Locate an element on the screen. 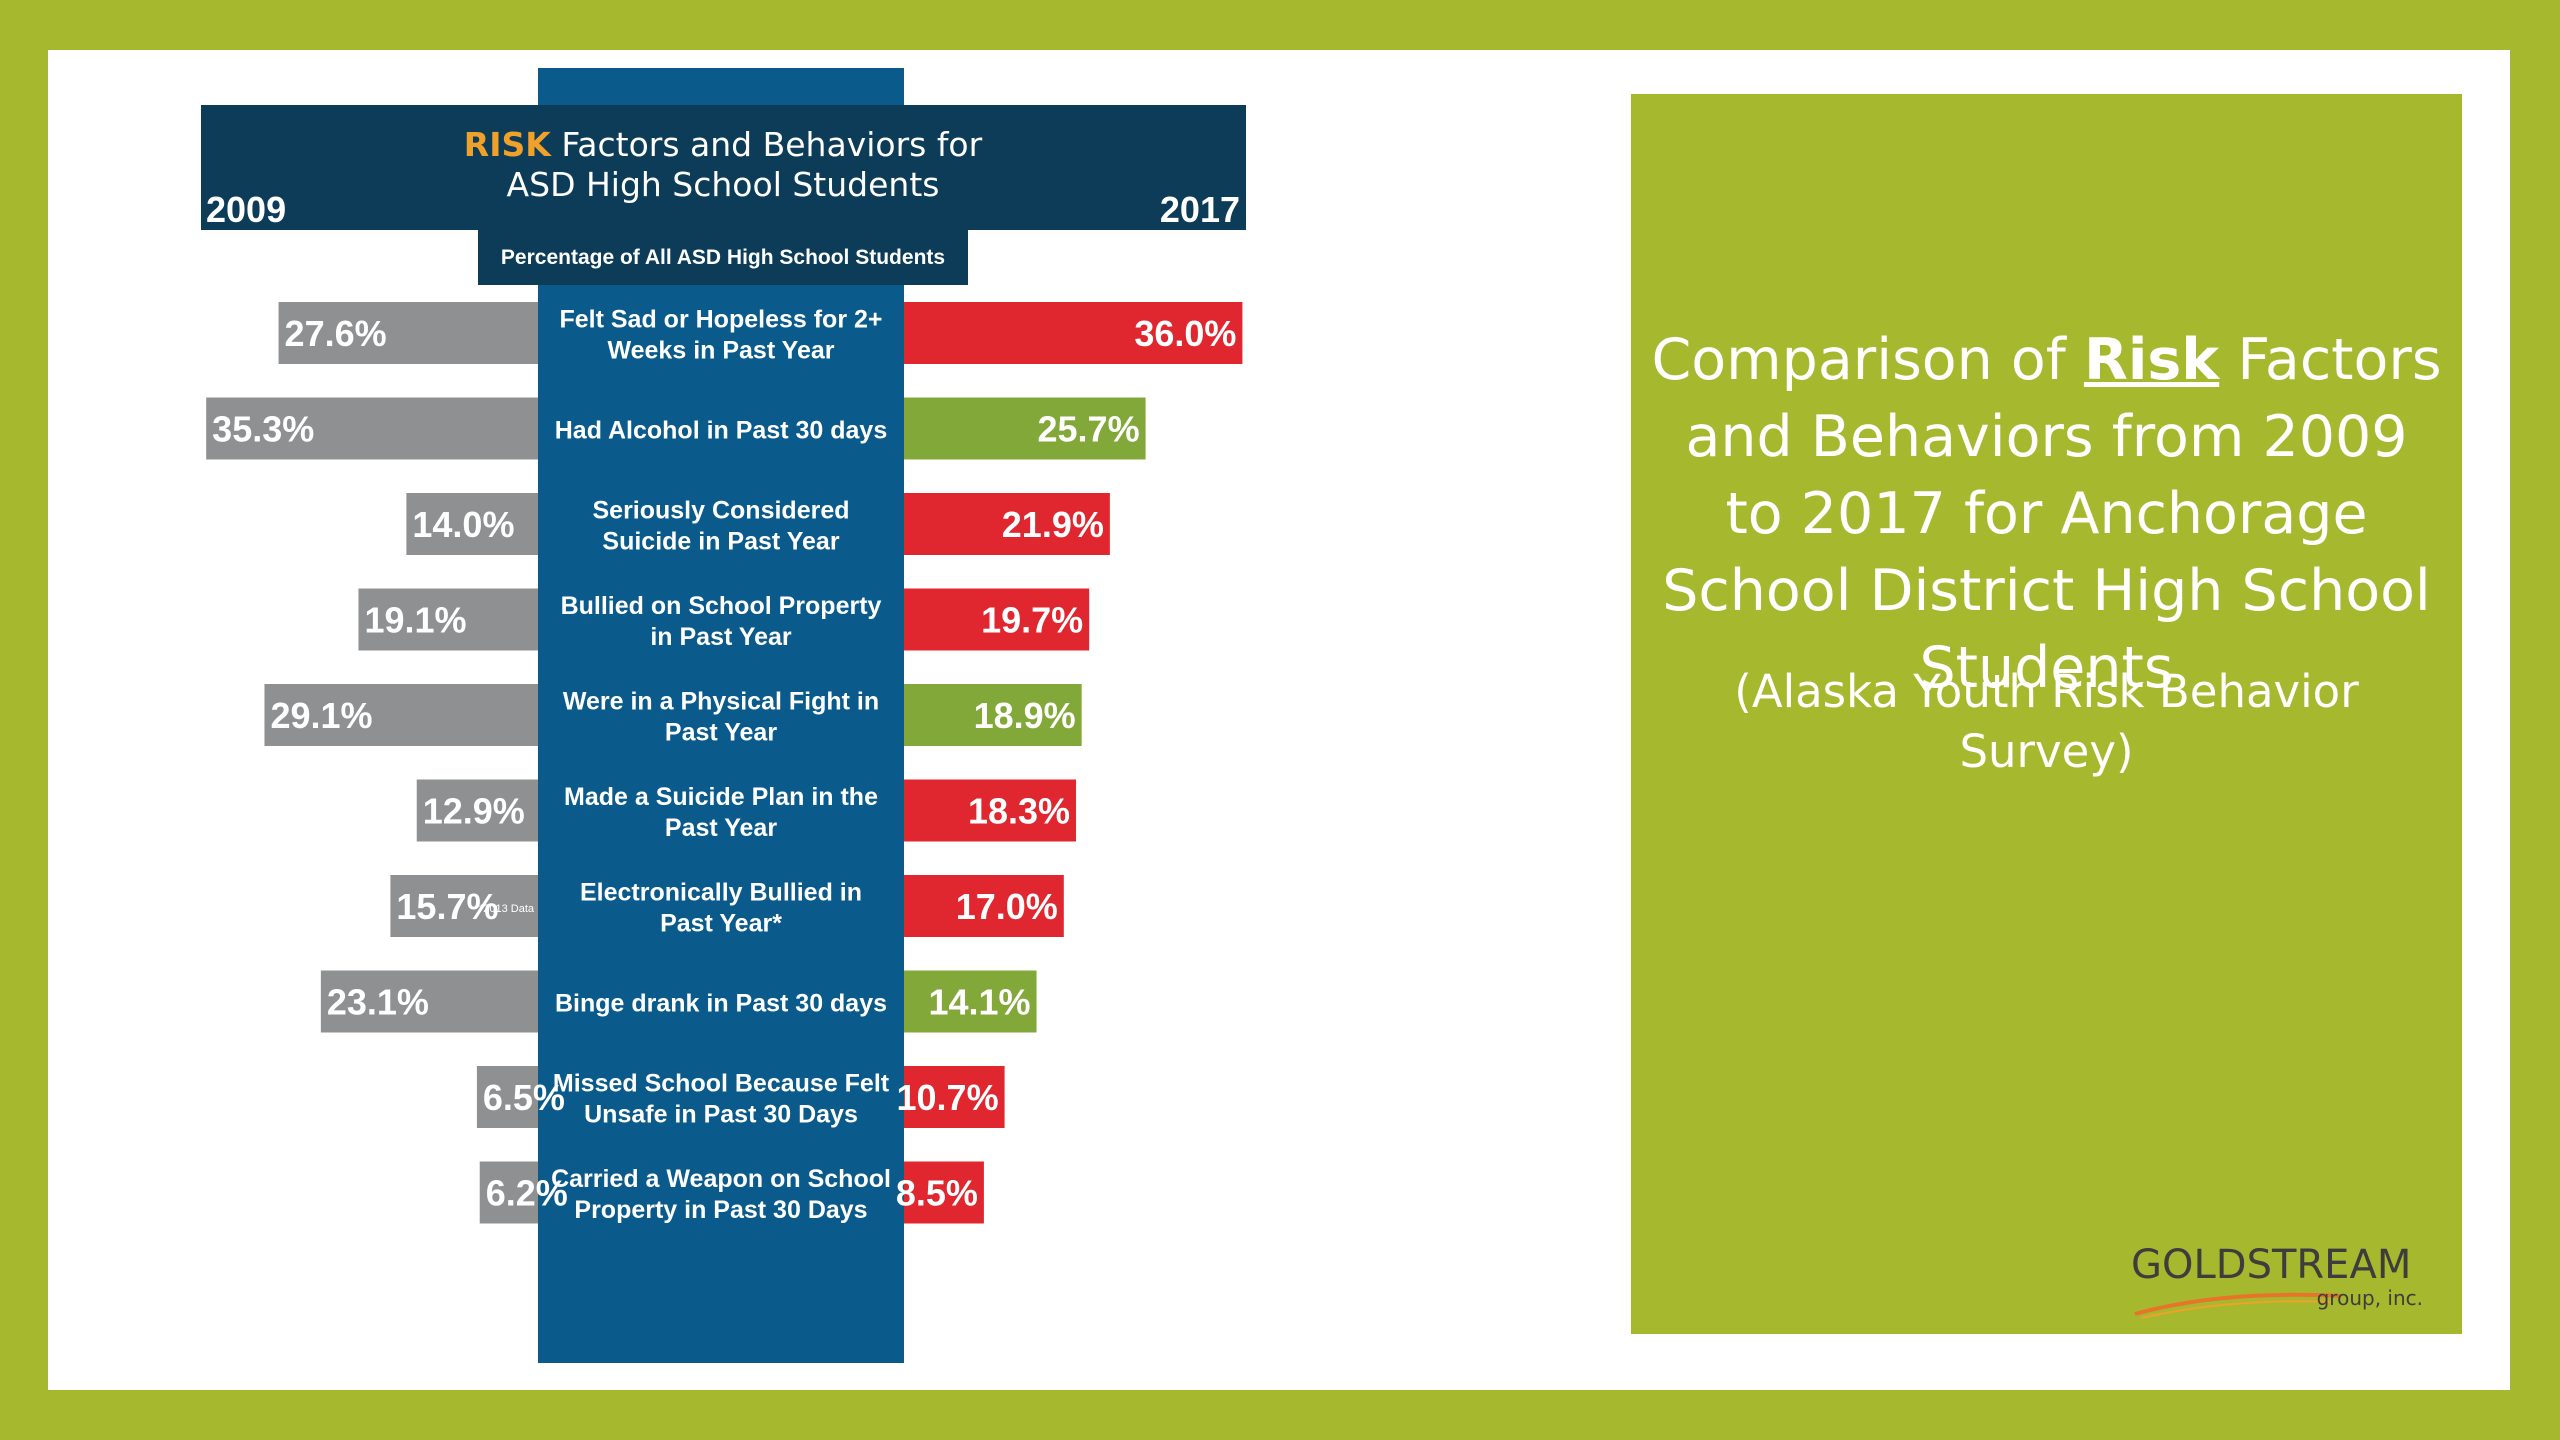 Image resolution: width=2560 pixels, height=1440 pixels. value-label-2017: 17.0% is located at coordinates (1007, 906).